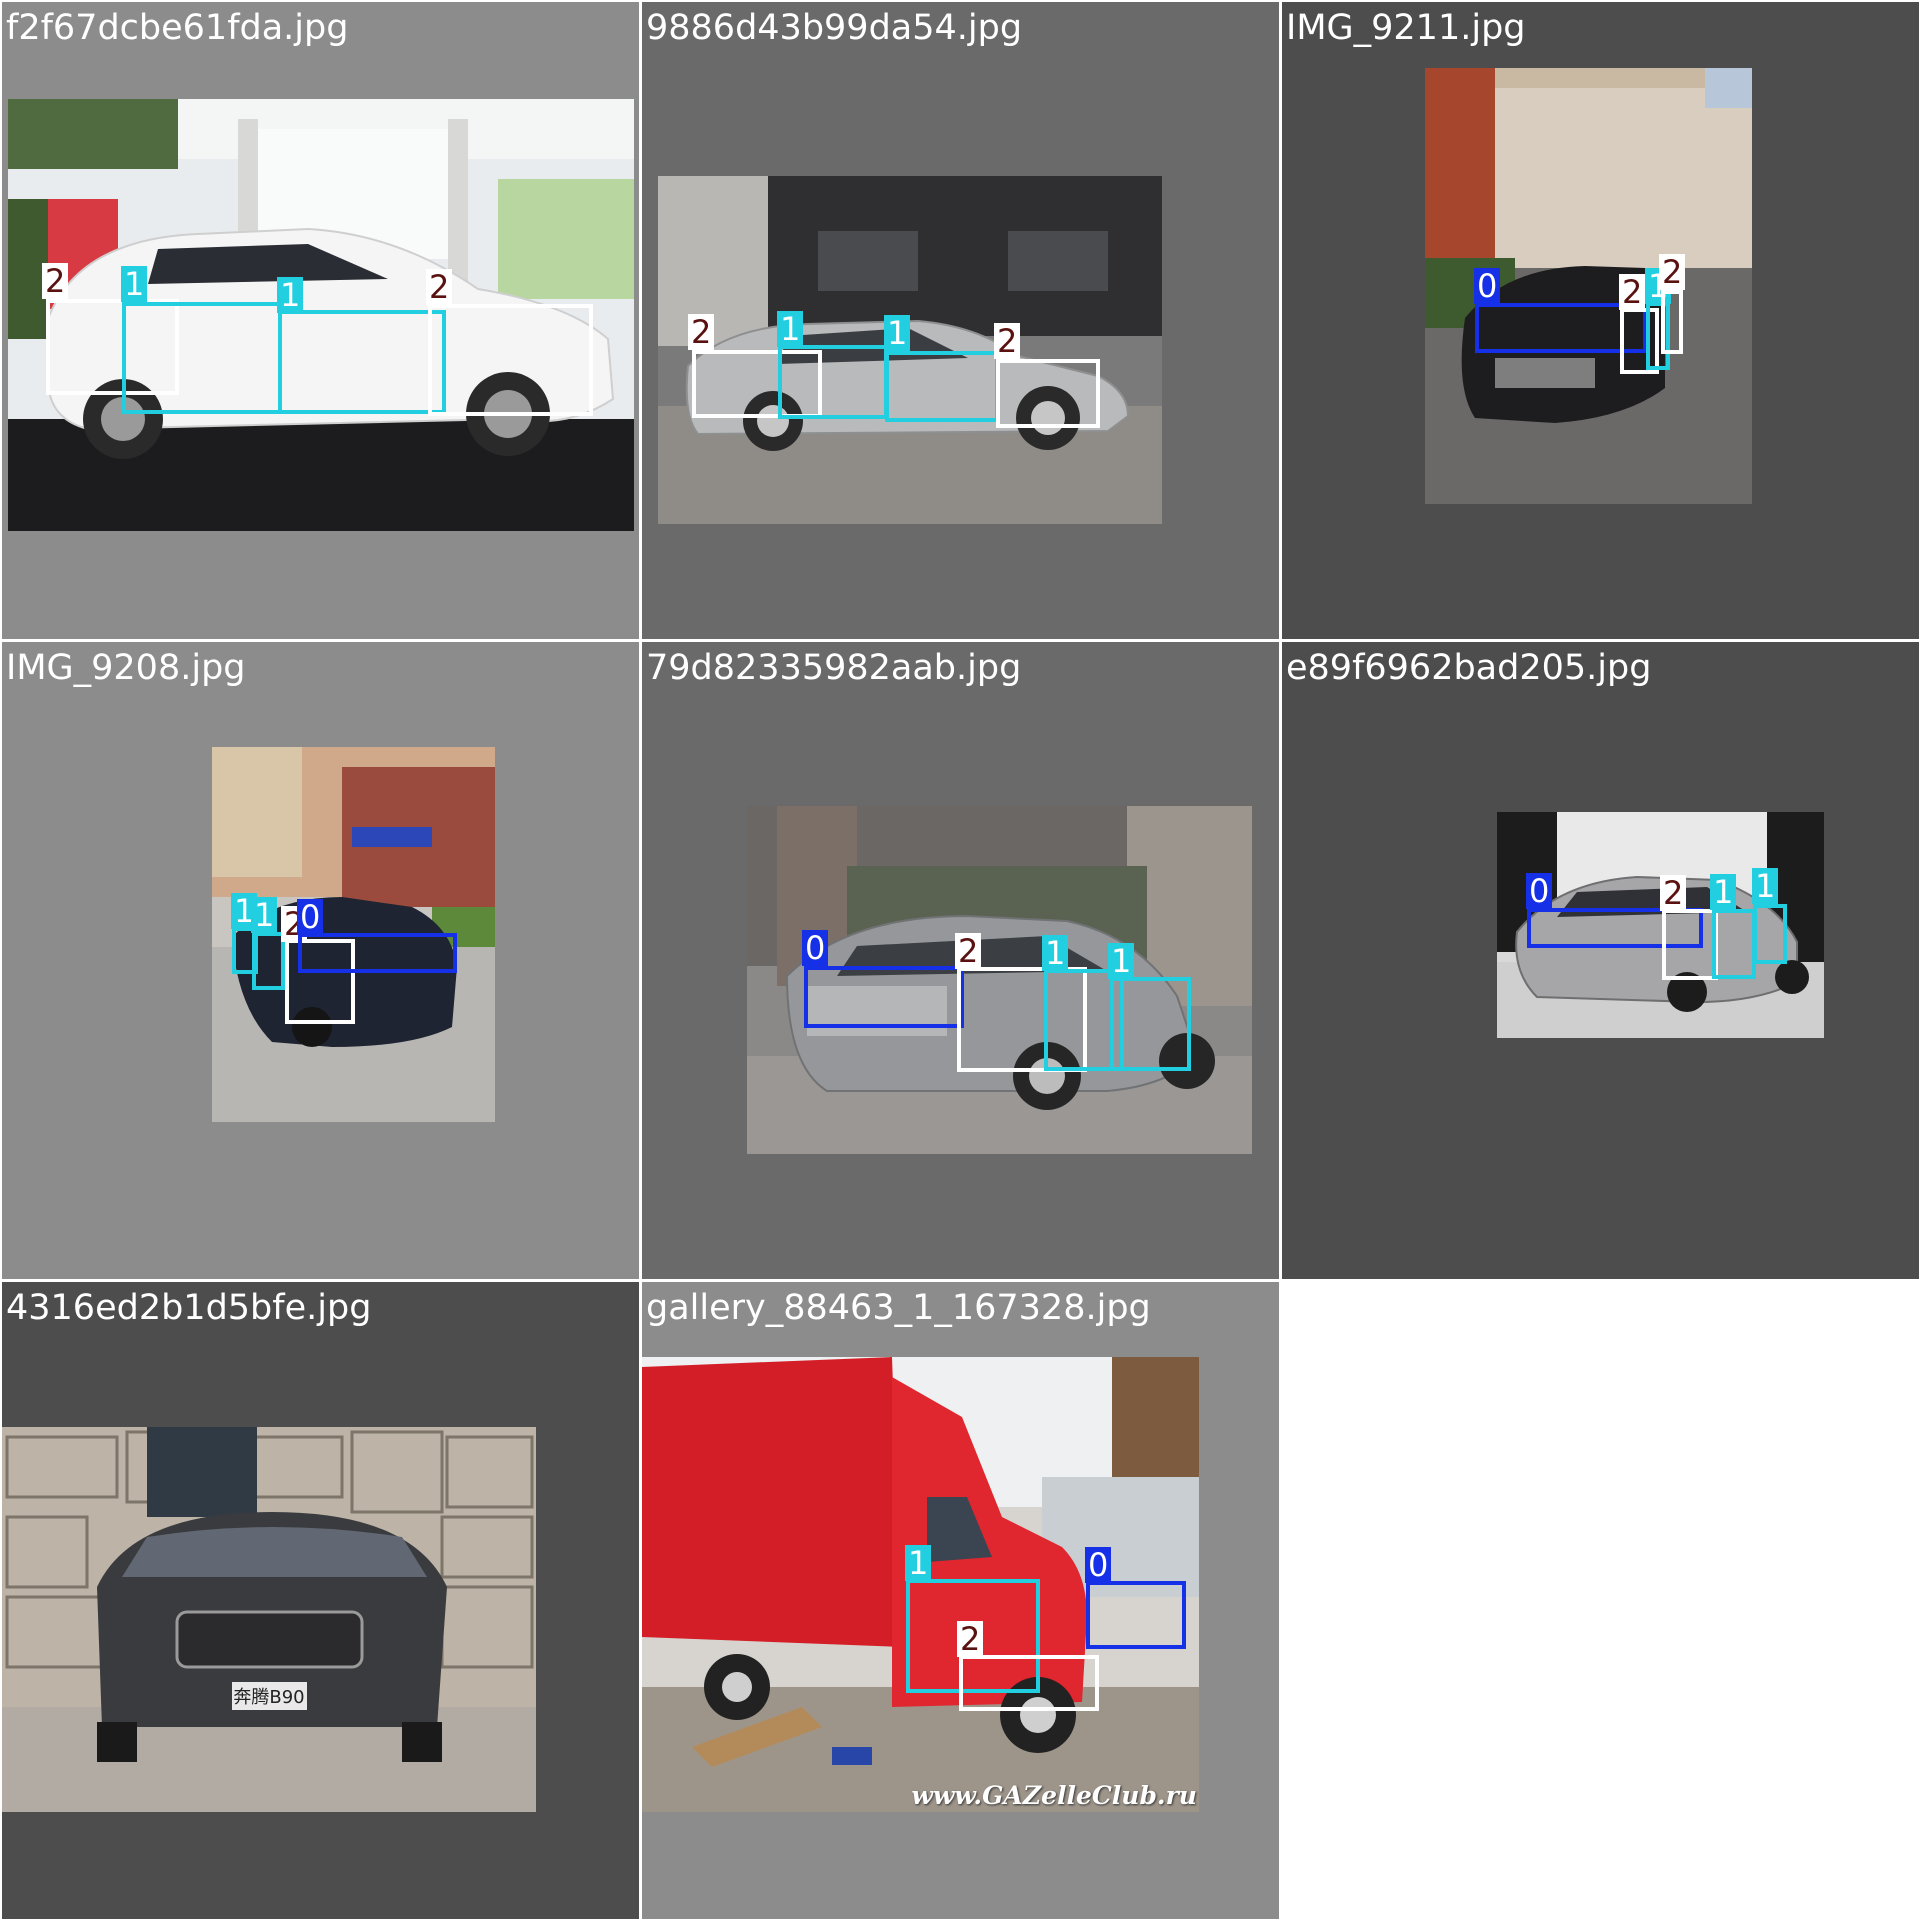 This screenshot has width=1920, height=1920. I want to click on tile-4: IMG_9208.jpg 1 1 2 0, so click(320, 960).